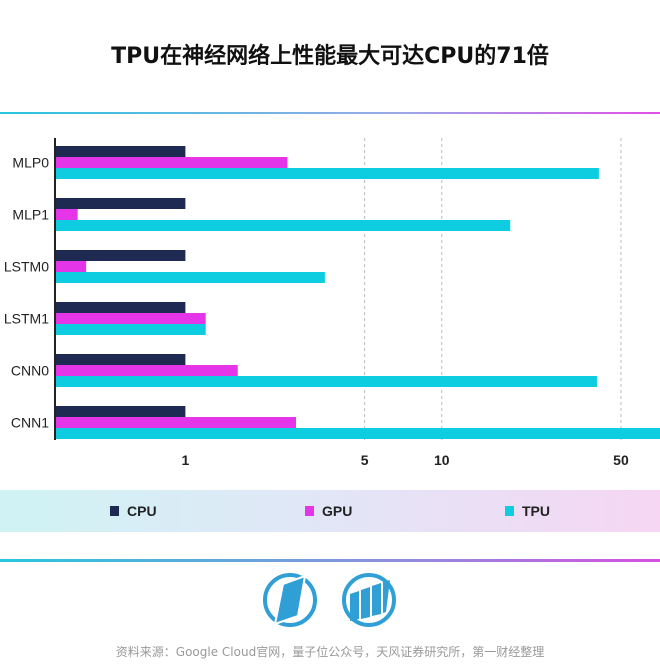 Image resolution: width=660 pixels, height=671 pixels. I want to click on y-category-label: LSTM0, so click(26, 267).